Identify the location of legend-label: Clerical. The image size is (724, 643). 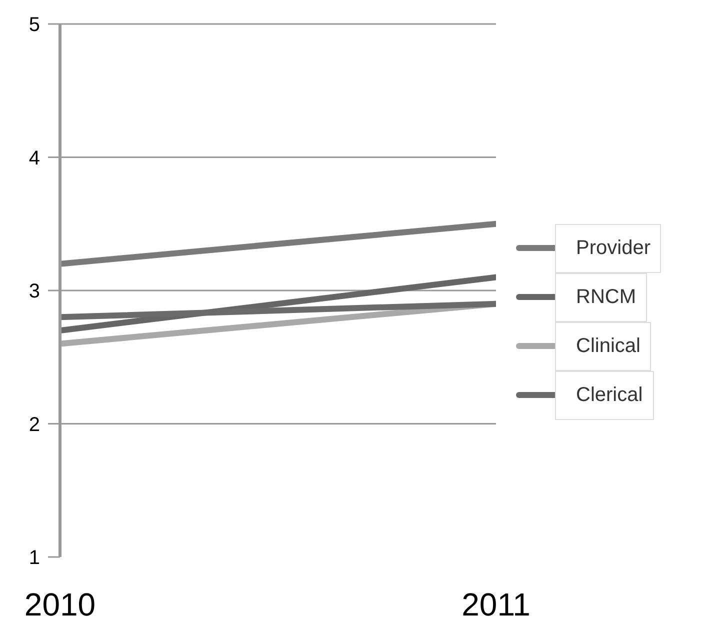
(604, 395).